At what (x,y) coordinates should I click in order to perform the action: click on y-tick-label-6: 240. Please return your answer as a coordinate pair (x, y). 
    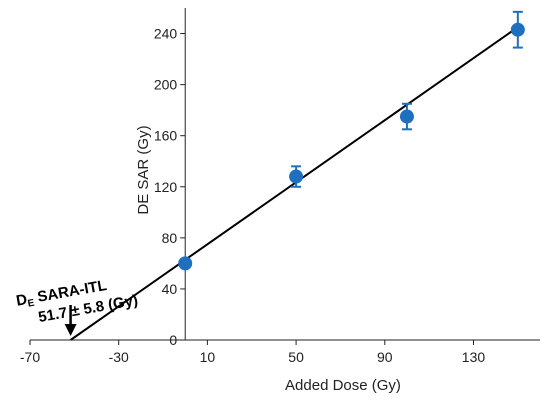
    Looking at the image, I should click on (166, 34).